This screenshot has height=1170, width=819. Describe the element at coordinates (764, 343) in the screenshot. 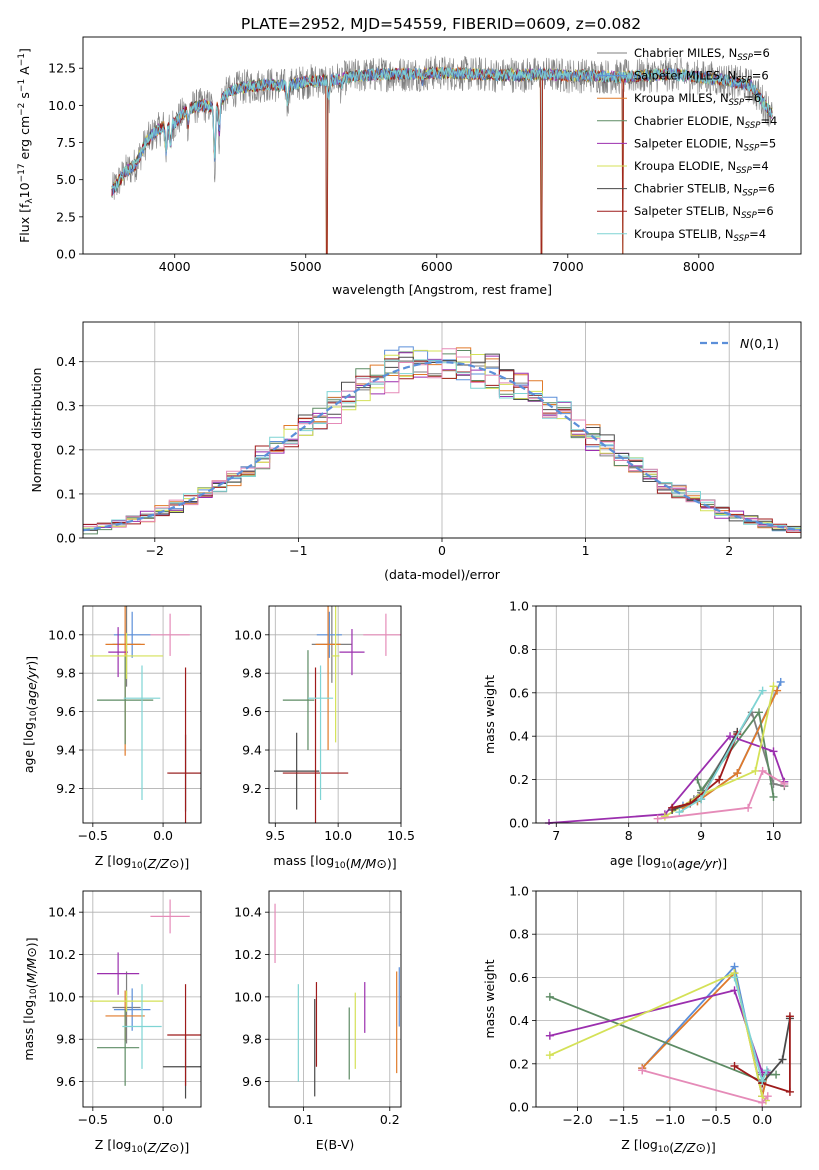

I see `legend-label-args: (0,1)` at that location.